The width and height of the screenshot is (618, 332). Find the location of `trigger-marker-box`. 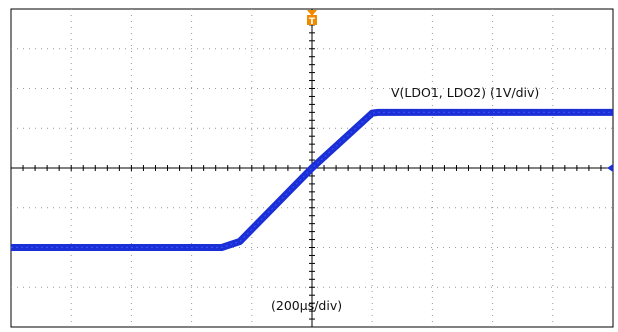

trigger-marker-box is located at coordinates (312, 20).